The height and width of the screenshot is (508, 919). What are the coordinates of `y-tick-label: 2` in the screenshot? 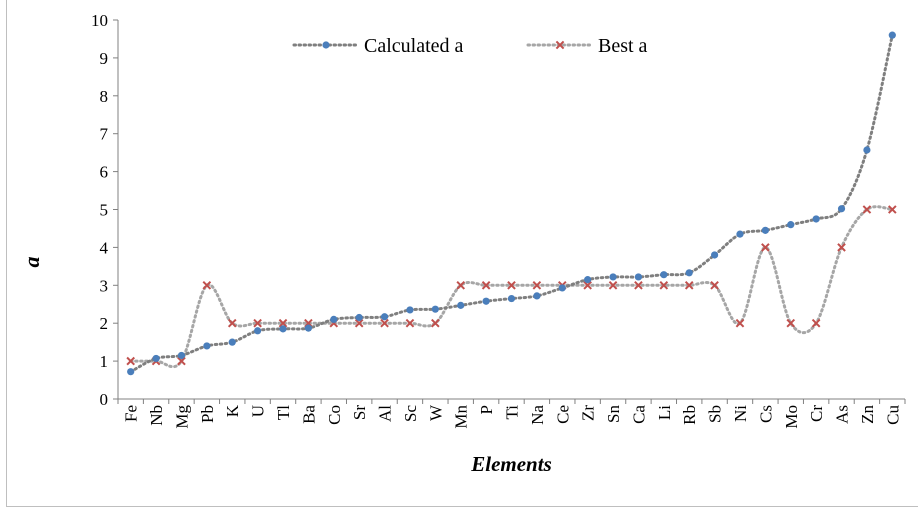 It's located at (104, 323).